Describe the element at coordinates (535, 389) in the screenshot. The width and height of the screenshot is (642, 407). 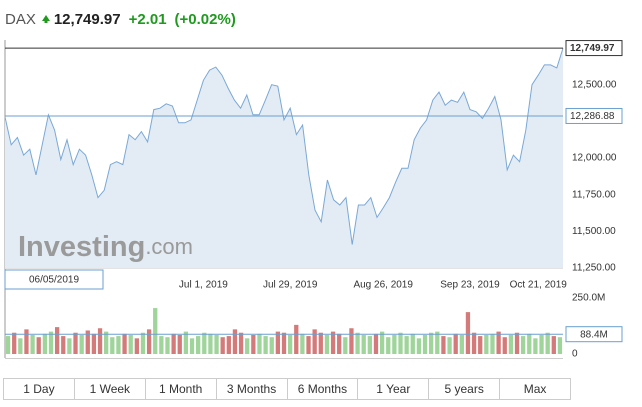
I see `range-button: Max` at that location.